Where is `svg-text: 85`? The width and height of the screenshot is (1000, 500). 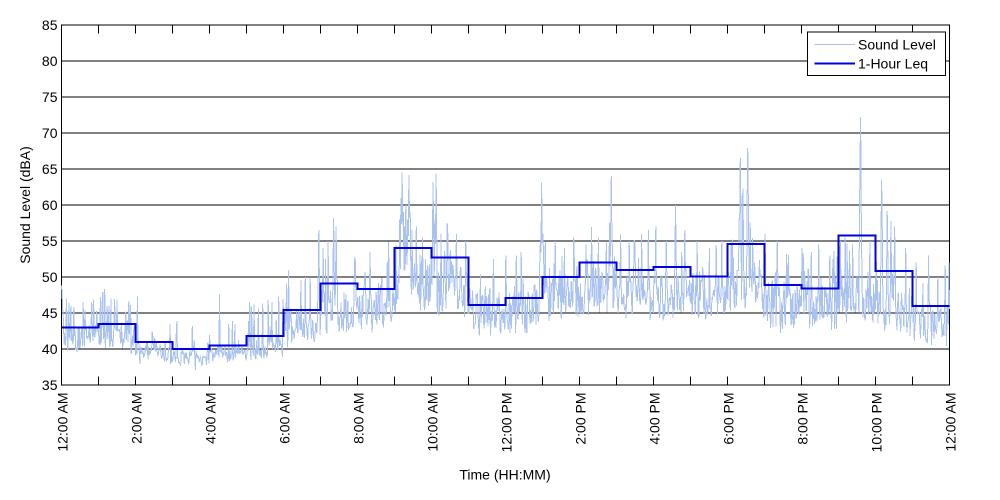 svg-text: 85 is located at coordinates (50, 25).